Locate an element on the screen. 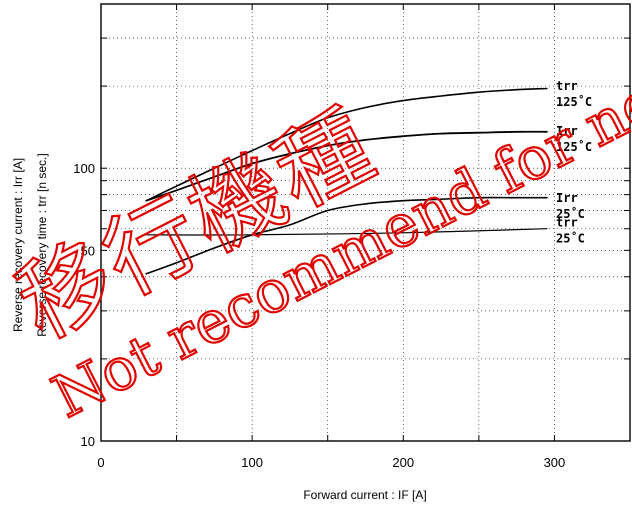 The width and height of the screenshot is (632, 506). y-axis-title-irr: Reverse recovery current : Irr [A] is located at coordinates (18, 245).